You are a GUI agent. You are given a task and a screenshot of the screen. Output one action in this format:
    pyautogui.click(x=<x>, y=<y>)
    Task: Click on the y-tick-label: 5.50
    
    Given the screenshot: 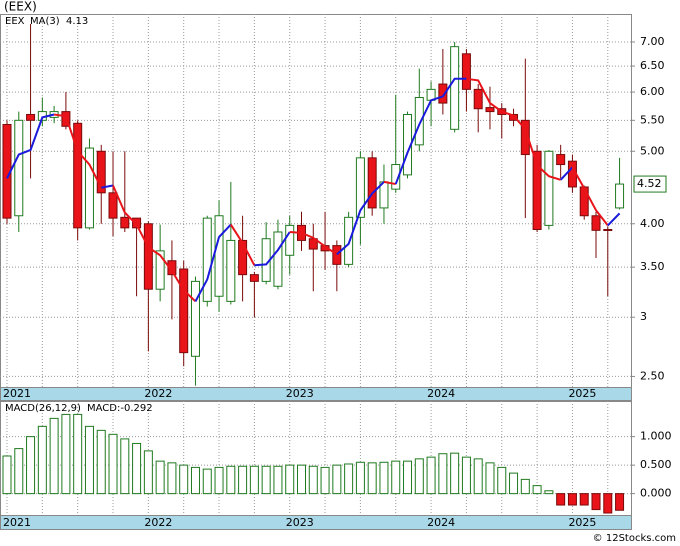 What is the action you would take?
    pyautogui.click(x=652, y=119)
    